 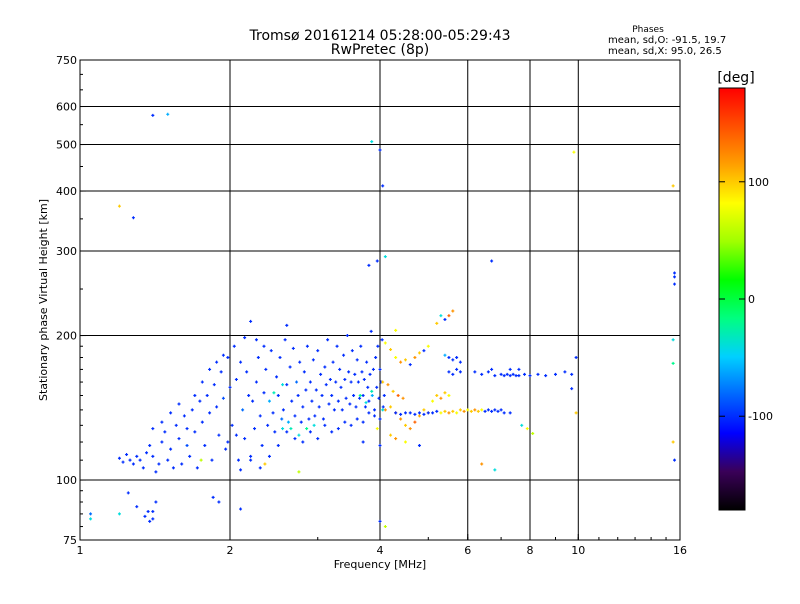 I want to click on x-tick-label: 6, so click(x=467, y=550).